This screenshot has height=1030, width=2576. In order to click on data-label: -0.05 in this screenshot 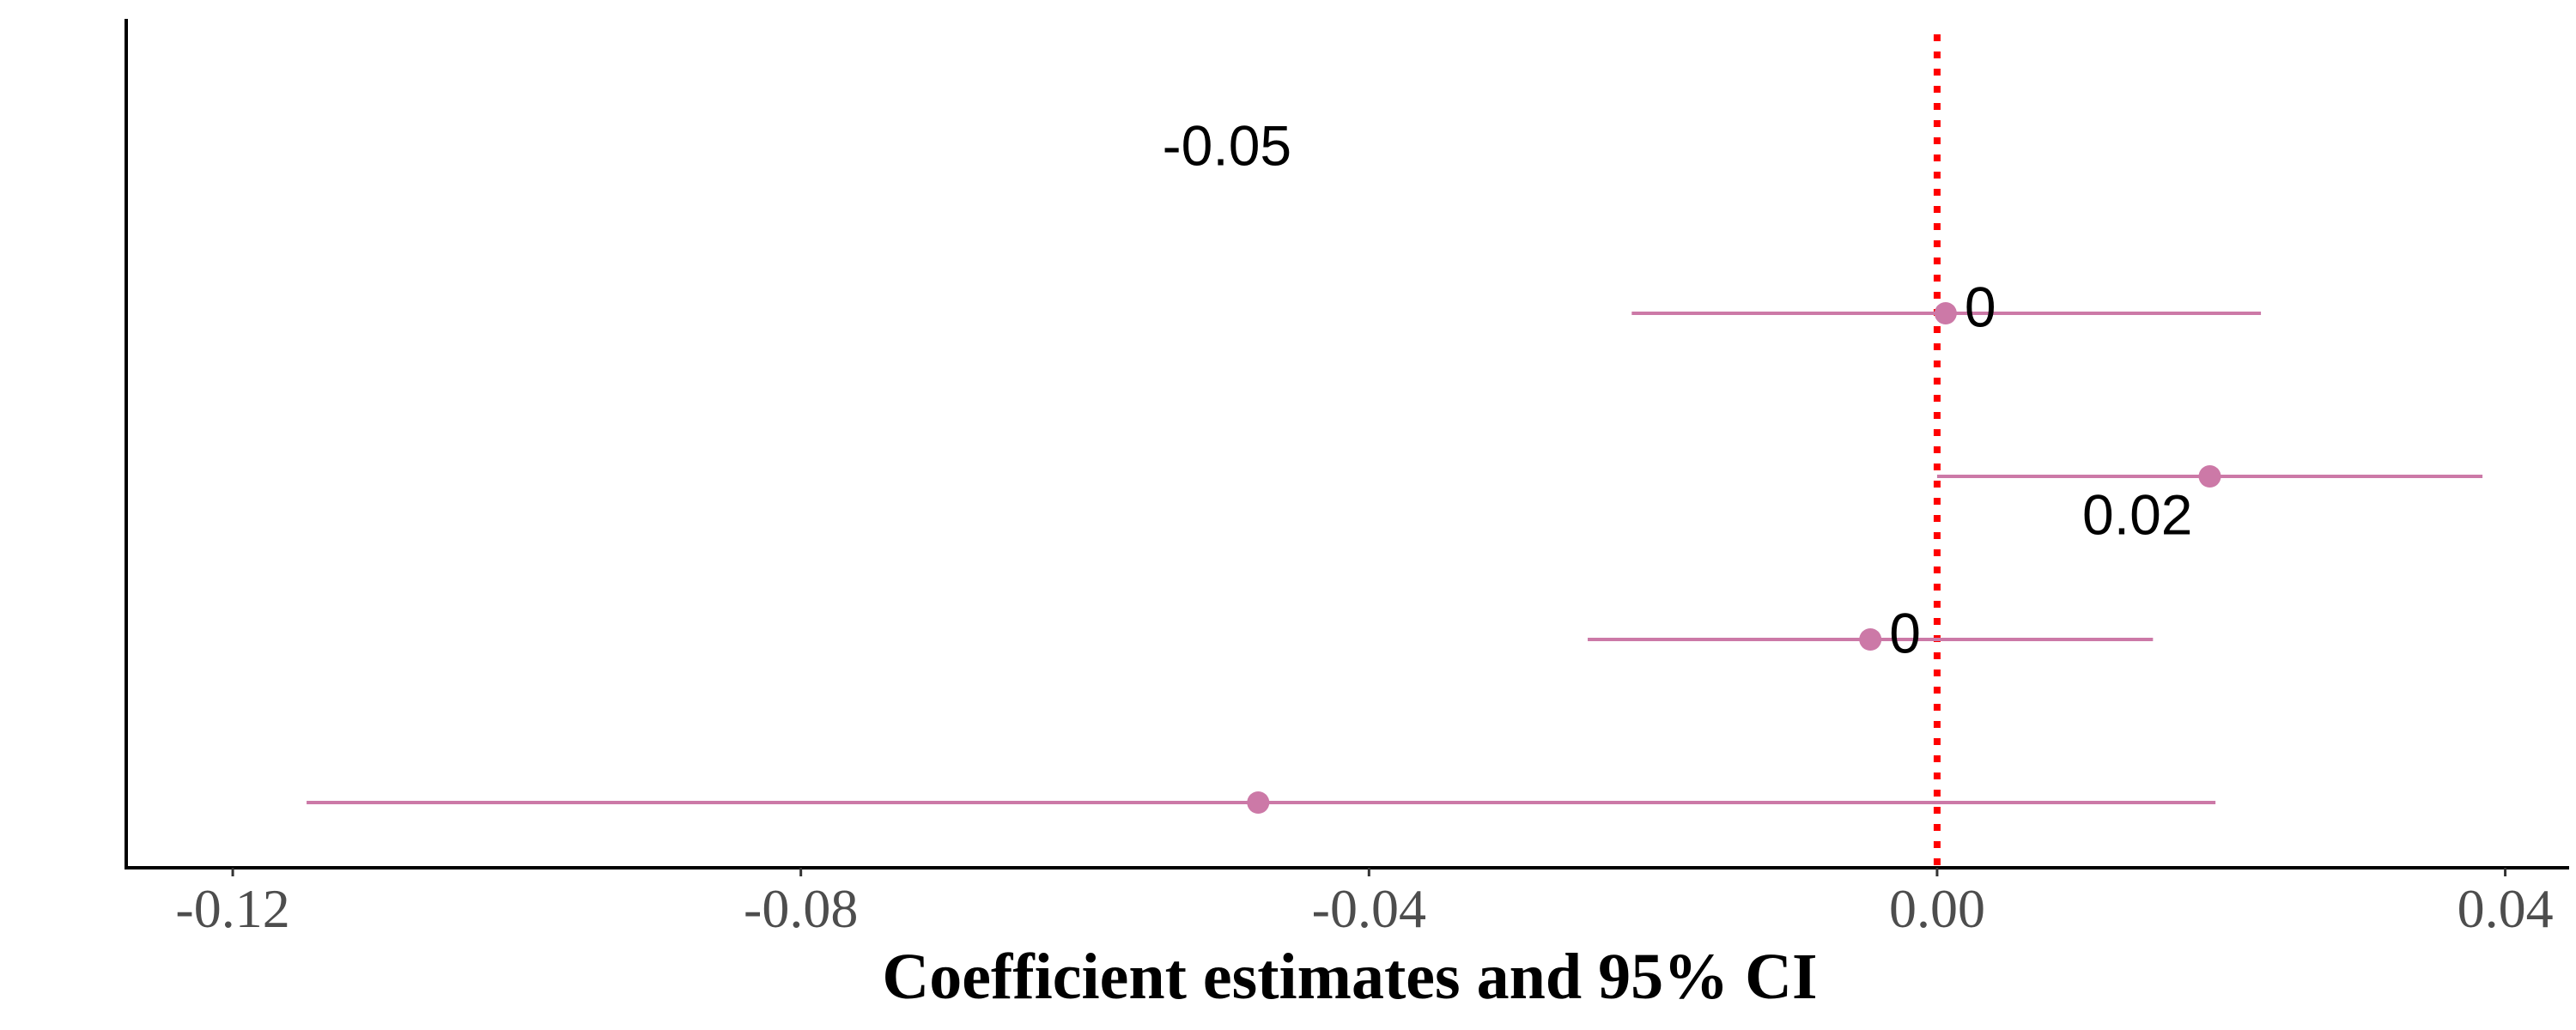, I will do `click(1227, 145)`.